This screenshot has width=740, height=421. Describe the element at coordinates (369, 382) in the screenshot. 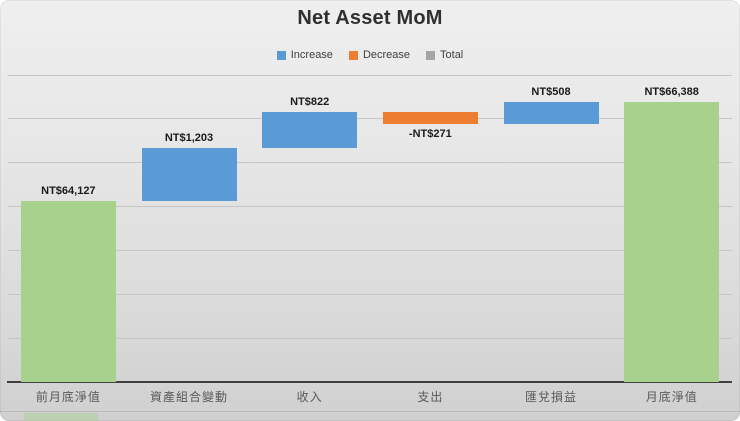

I see `x-axis-line` at that location.